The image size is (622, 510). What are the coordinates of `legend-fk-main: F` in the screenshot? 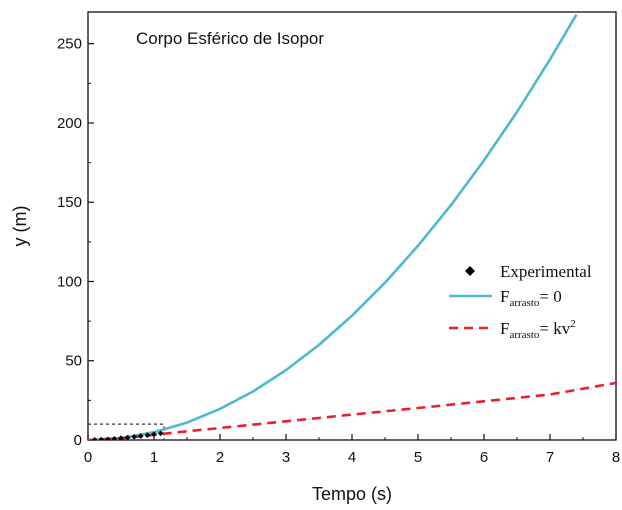 It's located at (504, 328).